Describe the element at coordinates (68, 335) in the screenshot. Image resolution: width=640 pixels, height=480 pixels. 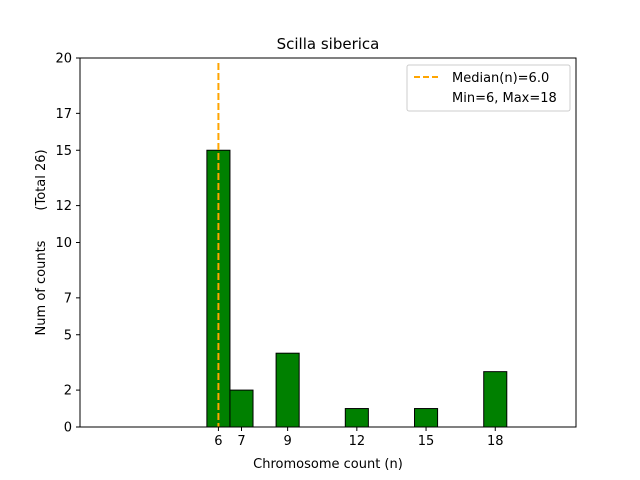
I see `y-tick-label-5: 5` at that location.